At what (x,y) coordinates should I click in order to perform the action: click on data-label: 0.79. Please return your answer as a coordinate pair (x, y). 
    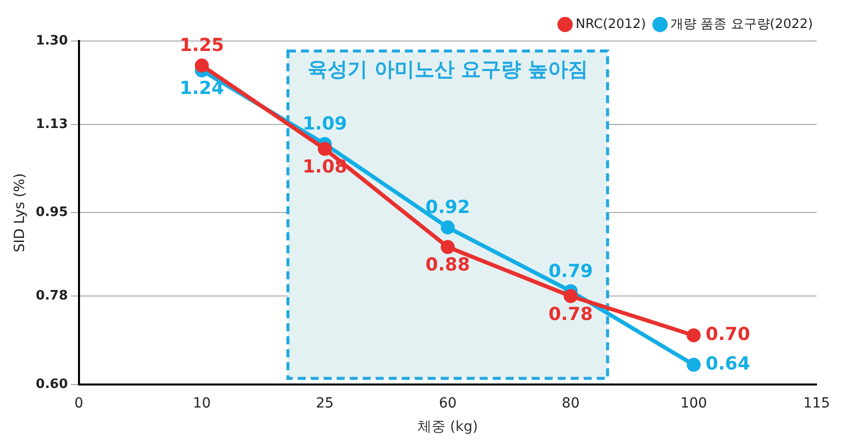
    Looking at the image, I should click on (570, 271).